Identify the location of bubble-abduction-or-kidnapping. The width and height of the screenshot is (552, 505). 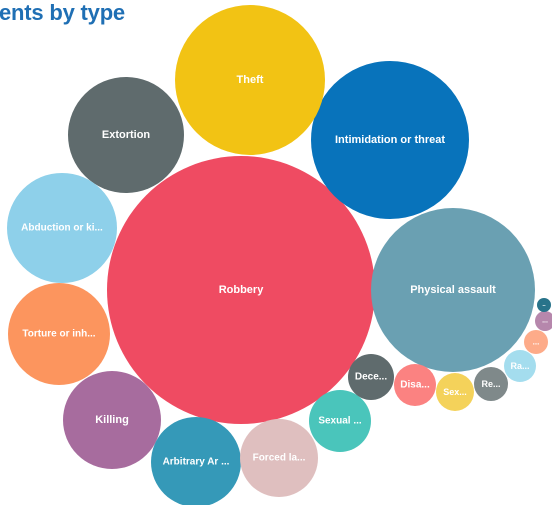
(62, 228).